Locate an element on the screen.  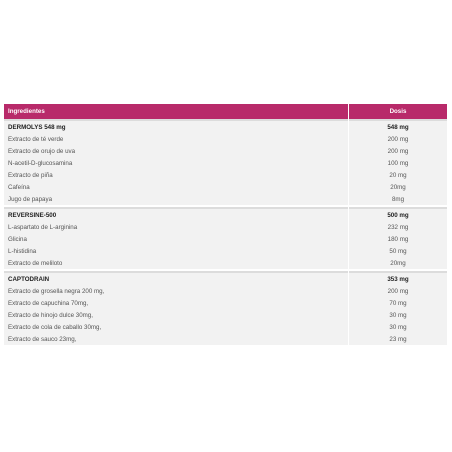
ingredient-row: Glicina 180 mg is located at coordinates (225, 239).